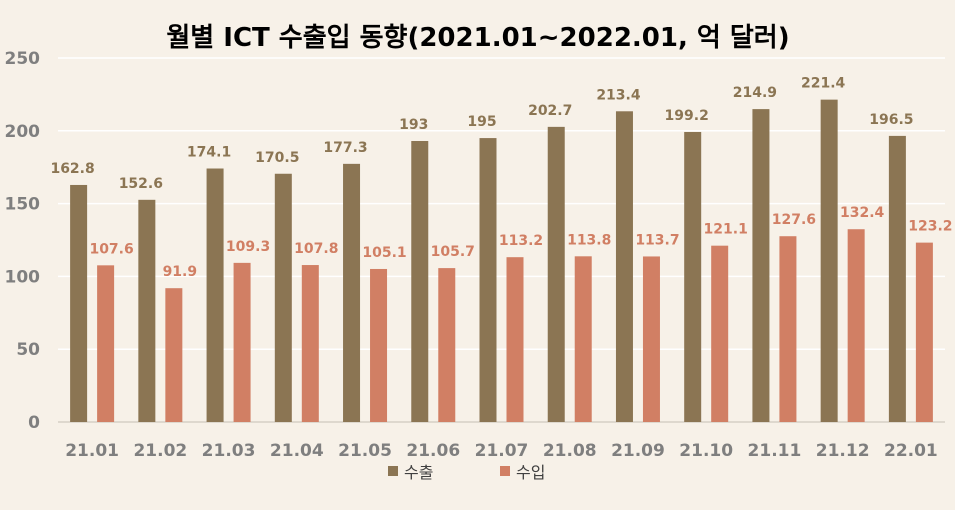 This screenshot has width=955, height=510. Describe the element at coordinates (209, 153) in the screenshot. I see `export-value-label: 174.1` at that location.